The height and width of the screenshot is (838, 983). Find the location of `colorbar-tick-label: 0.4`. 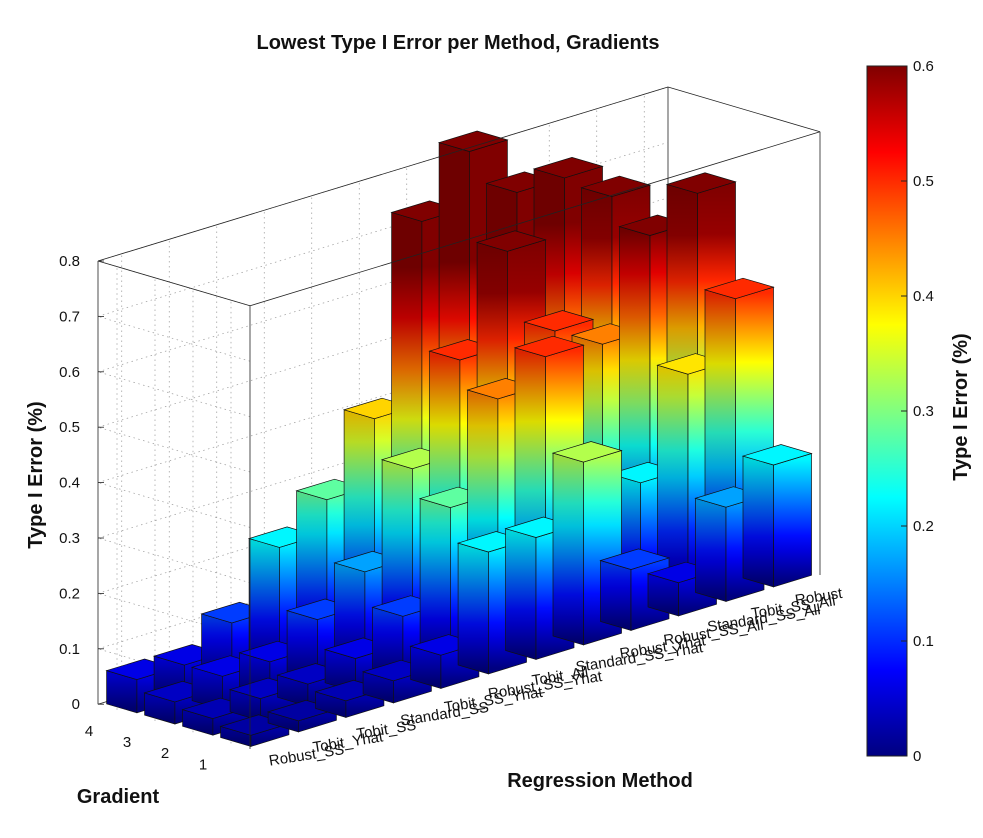

colorbar-tick-label: 0.4 is located at coordinates (923, 296).